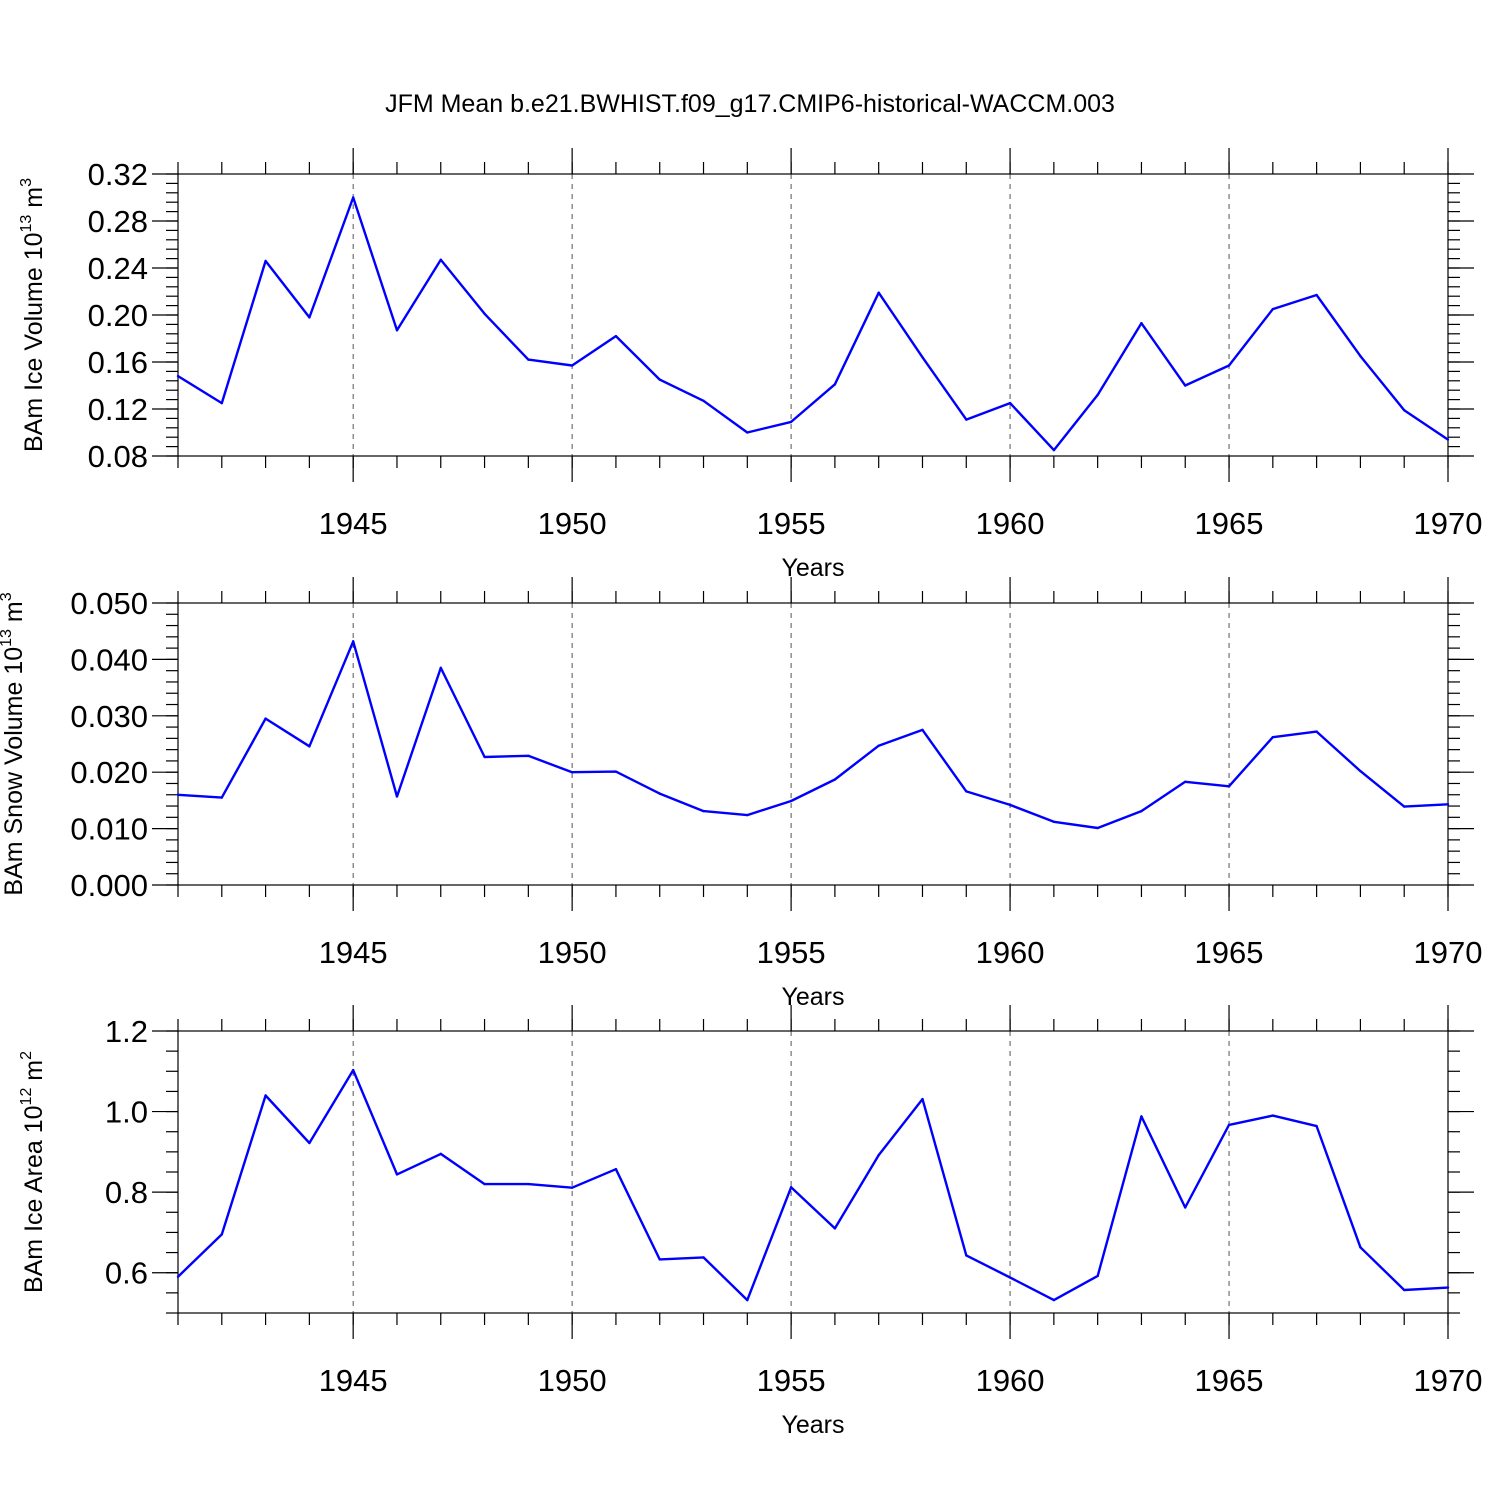  I want to click on y-tick-label: 1.0, so click(126, 1112).